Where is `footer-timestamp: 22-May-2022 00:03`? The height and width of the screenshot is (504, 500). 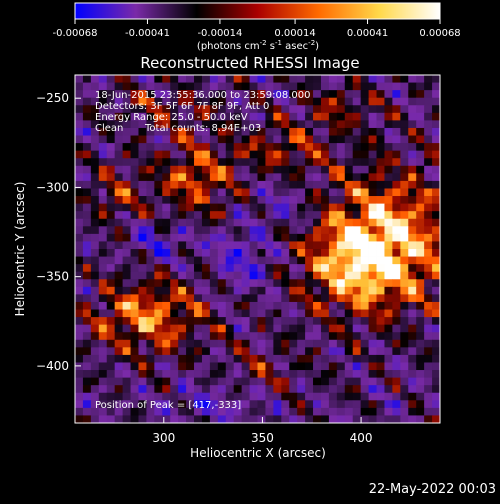 footer-timestamp: 22-May-2022 00:03 is located at coordinates (432, 489).